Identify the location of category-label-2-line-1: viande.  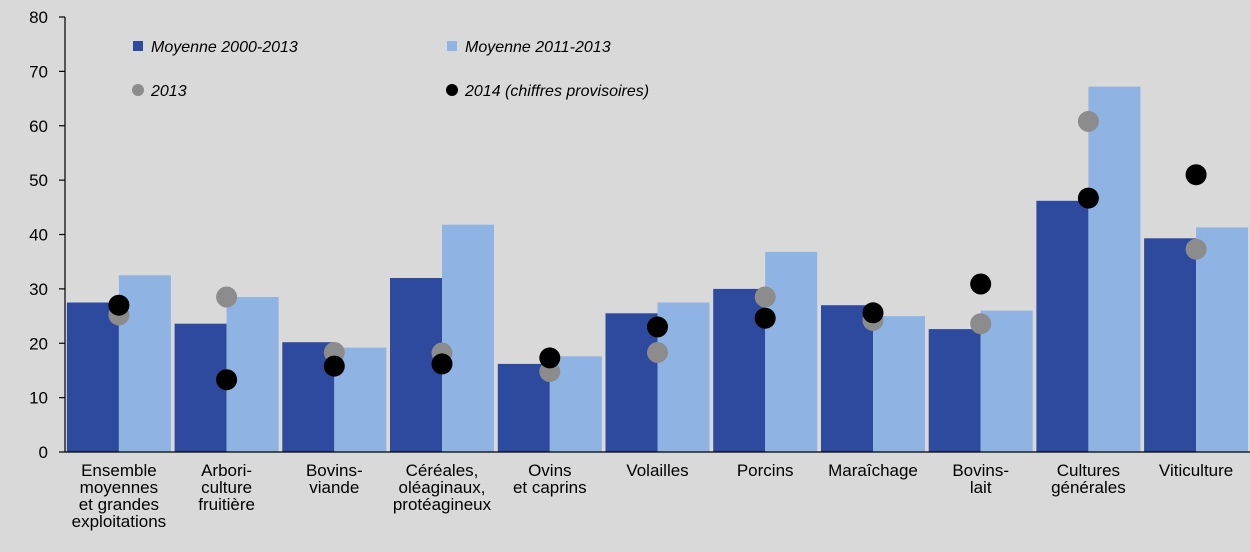
(334, 487).